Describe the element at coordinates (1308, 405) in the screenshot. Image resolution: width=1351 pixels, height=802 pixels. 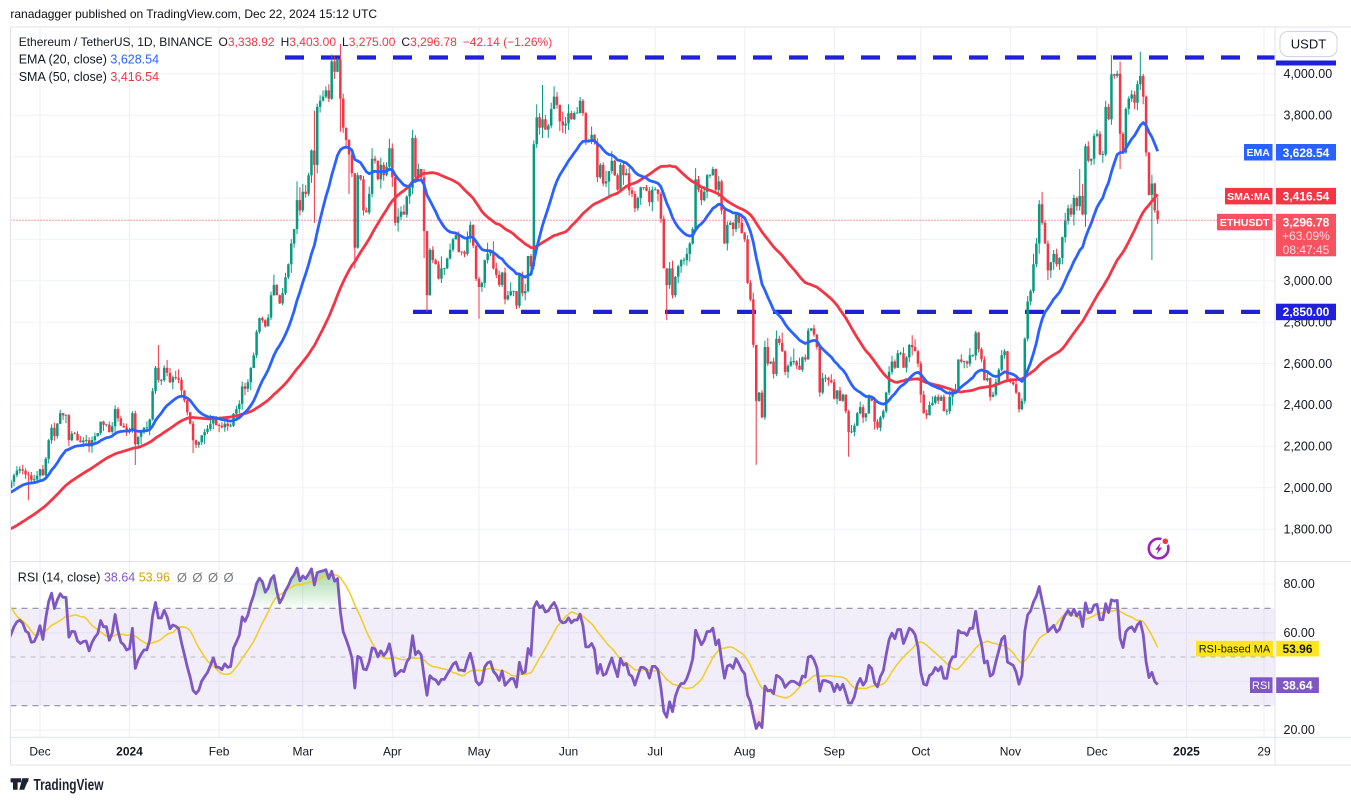
I see `svg-text: 2,400.00` at that location.